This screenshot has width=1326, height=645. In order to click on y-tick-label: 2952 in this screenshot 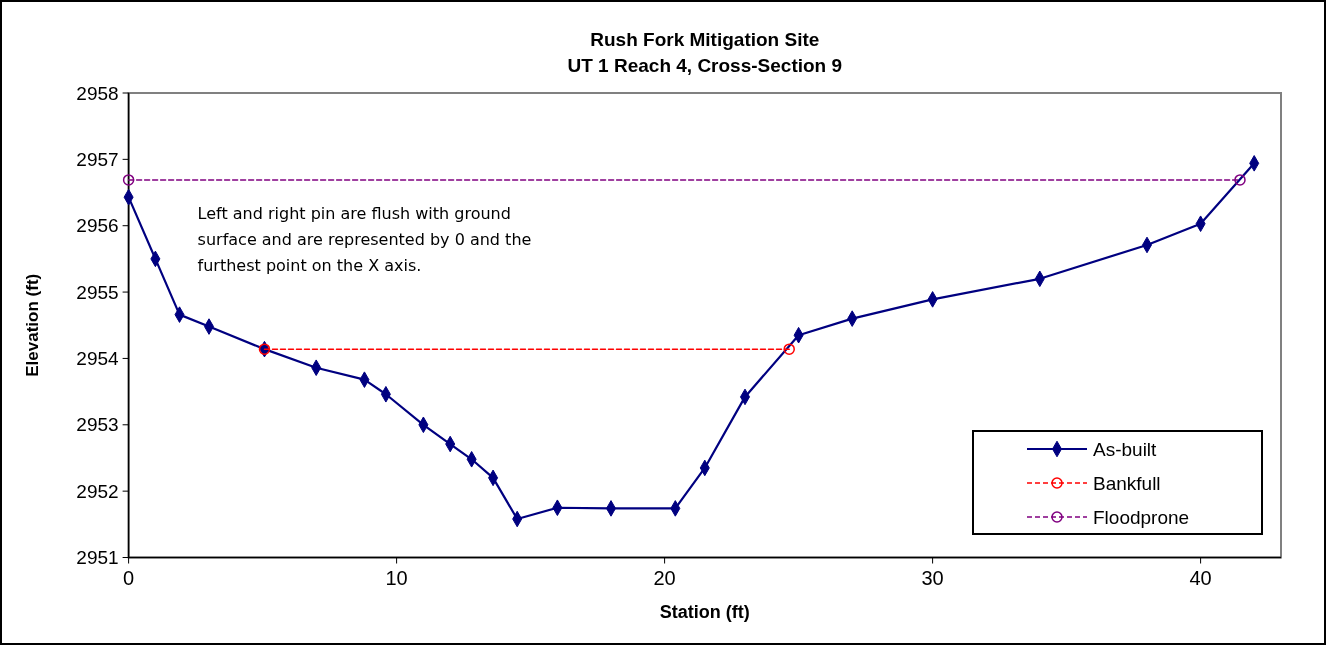, I will do `click(97, 491)`.